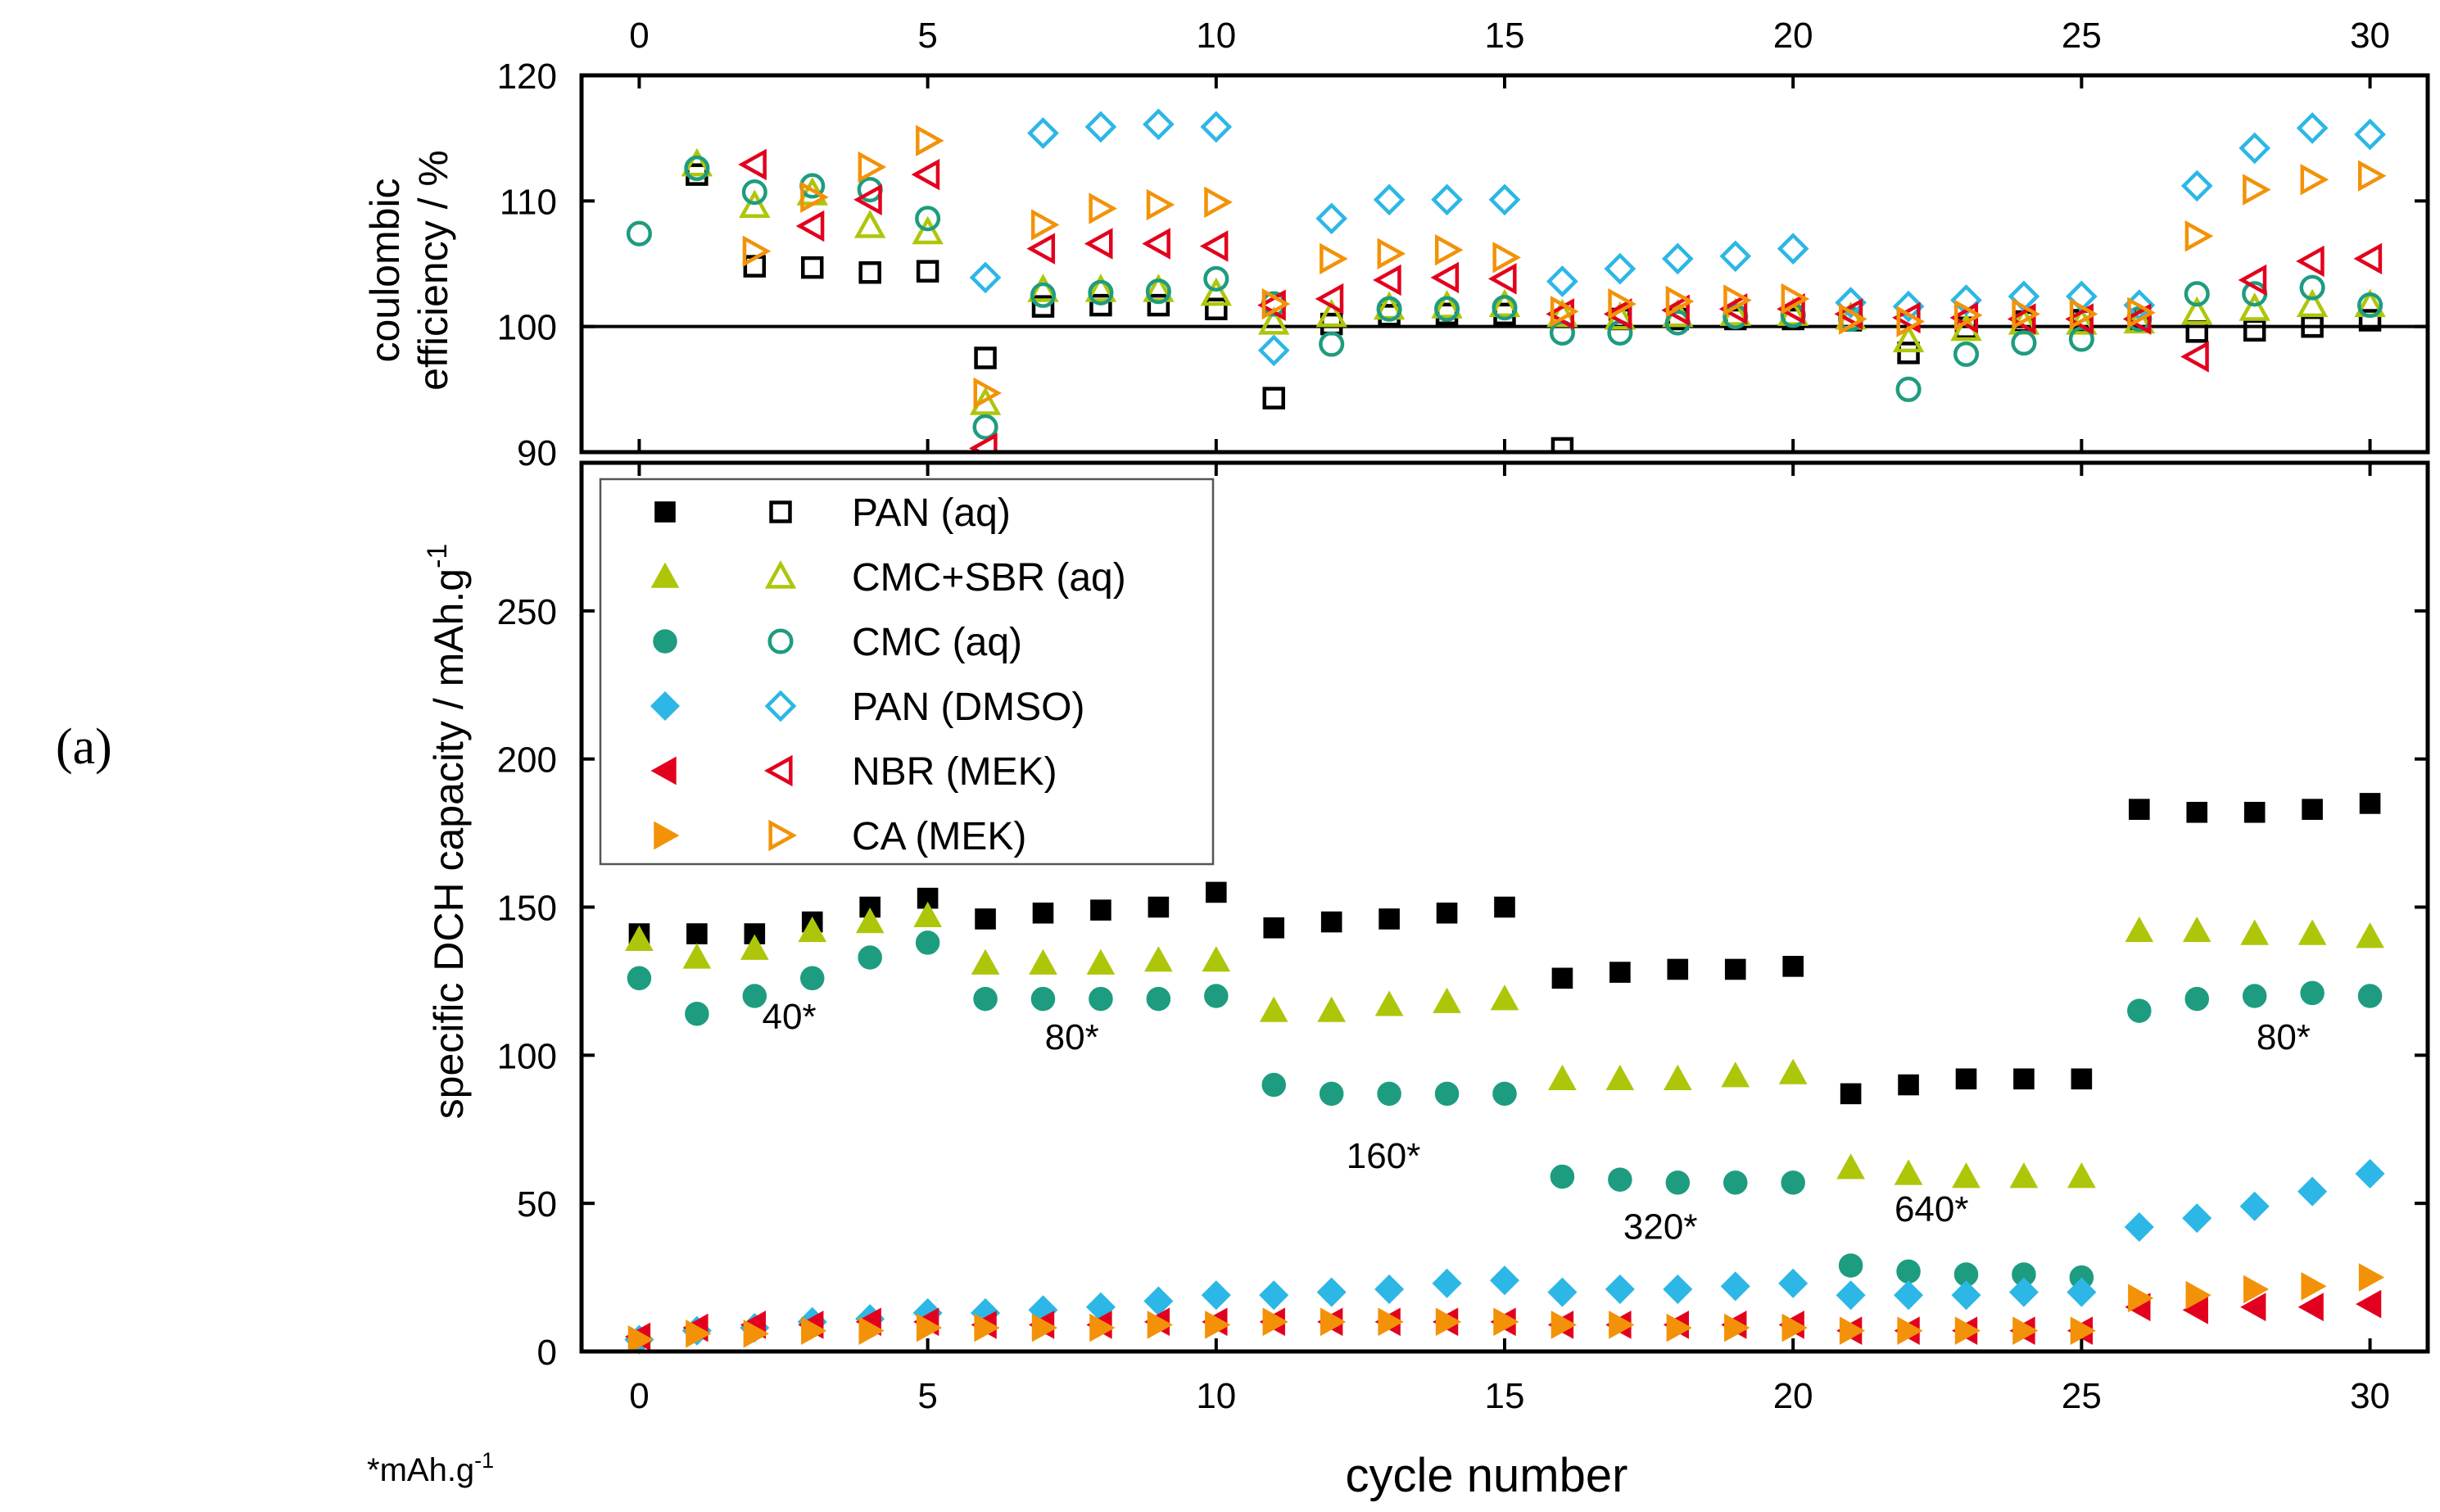 This screenshot has width=2440, height=1512. I want to click on top-xtick-label: 25, so click(2082, 36).